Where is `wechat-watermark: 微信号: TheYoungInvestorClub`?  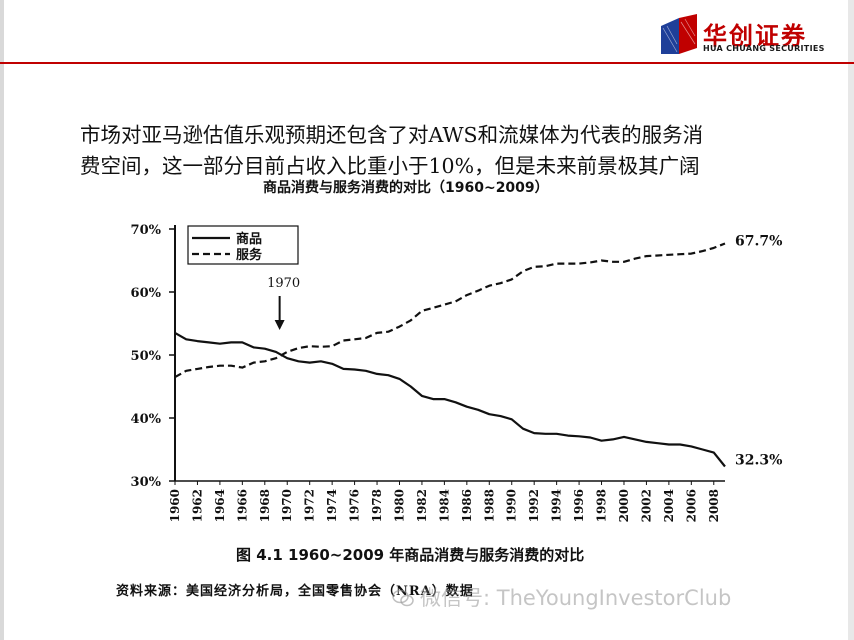 wechat-watermark: 微信号: TheYoungInvestorClub is located at coordinates (561, 597).